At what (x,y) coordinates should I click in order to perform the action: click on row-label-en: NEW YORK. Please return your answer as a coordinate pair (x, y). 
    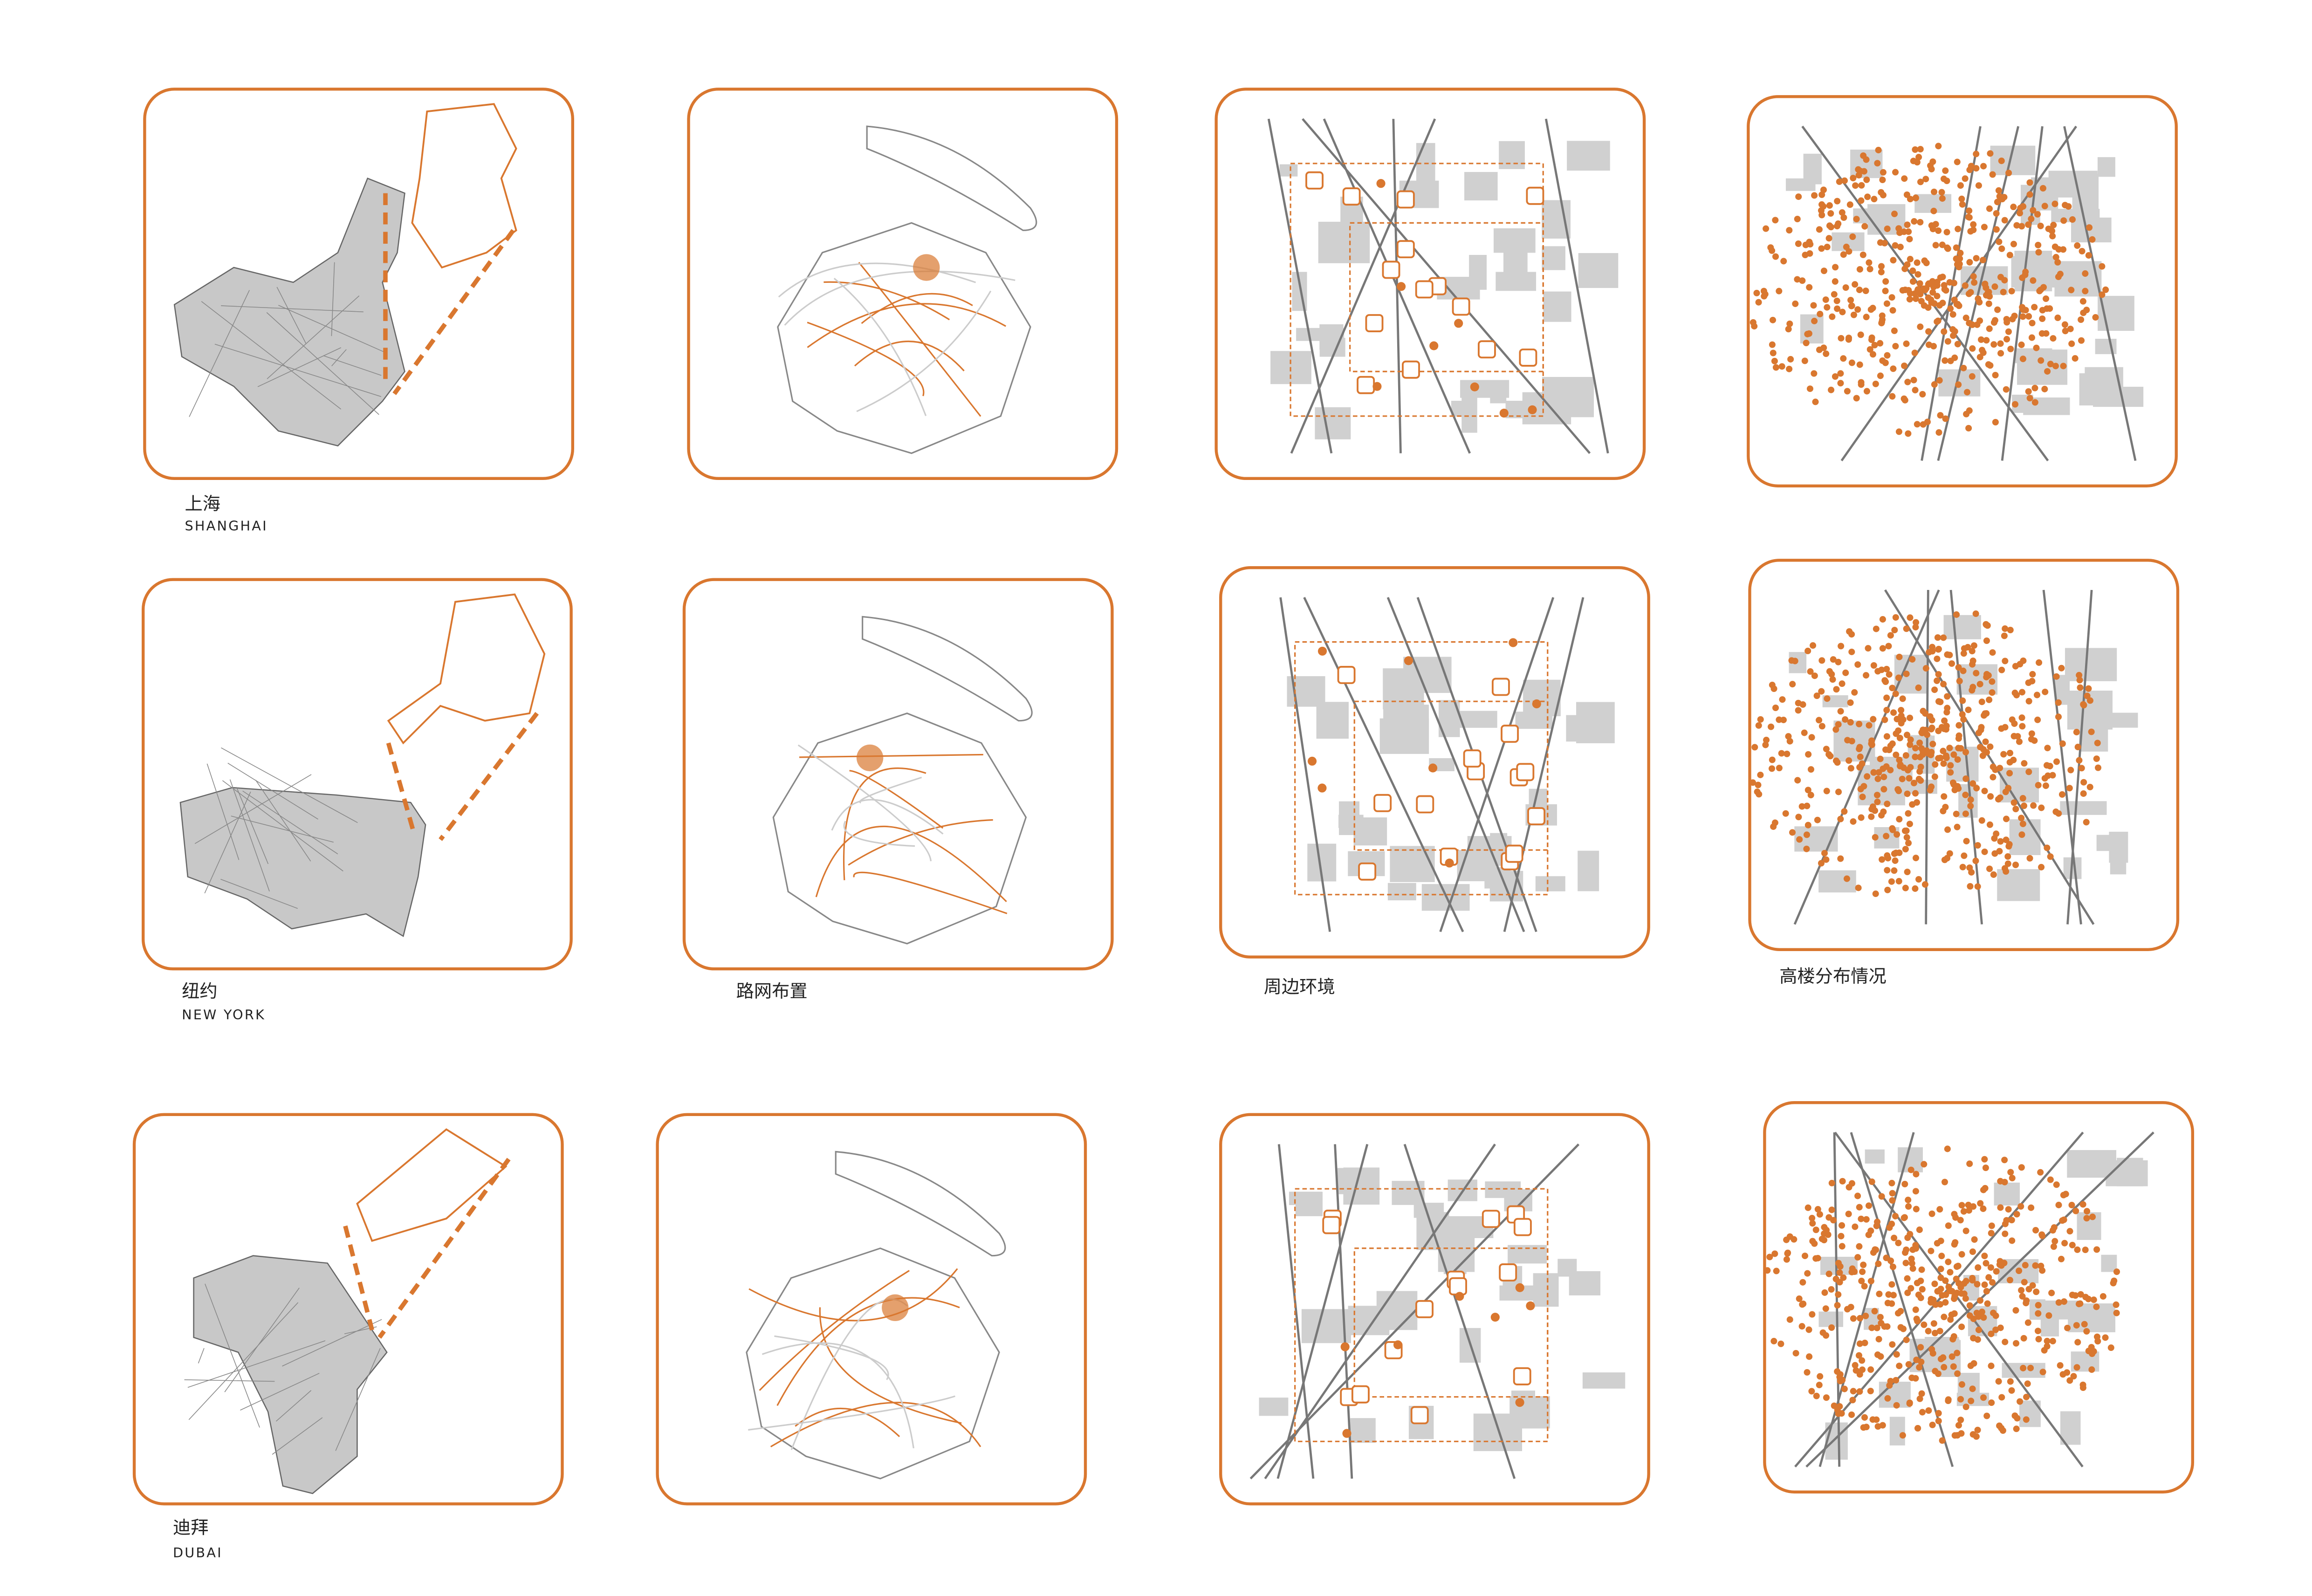
    Looking at the image, I should click on (224, 1015).